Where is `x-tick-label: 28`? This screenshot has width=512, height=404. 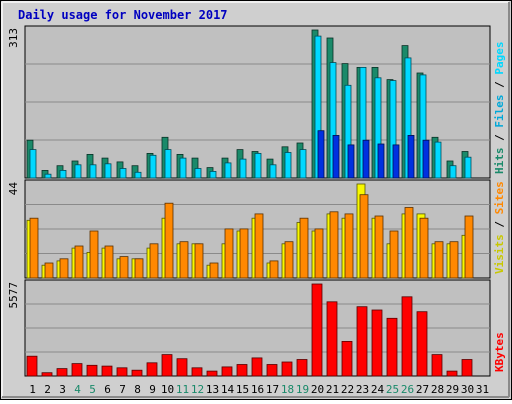
x-tick-label: 28 is located at coordinates (437, 389).